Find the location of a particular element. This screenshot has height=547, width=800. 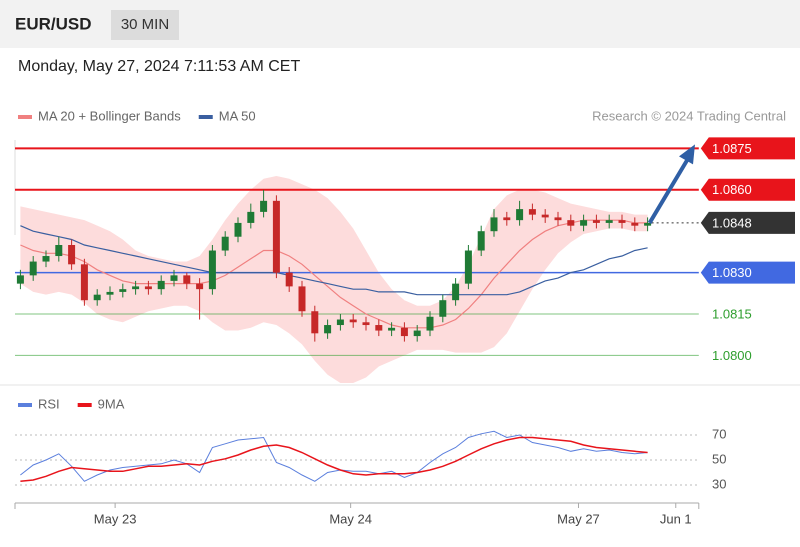

timestamp: Monday, May 27, 2024 7:11:53 AM CET is located at coordinates (159, 66).